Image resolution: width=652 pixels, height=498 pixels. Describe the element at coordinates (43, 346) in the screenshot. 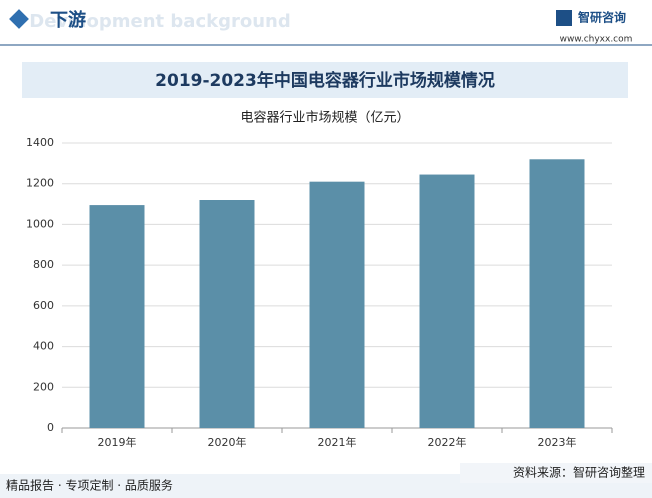

I see `y-tick-label: 400` at that location.